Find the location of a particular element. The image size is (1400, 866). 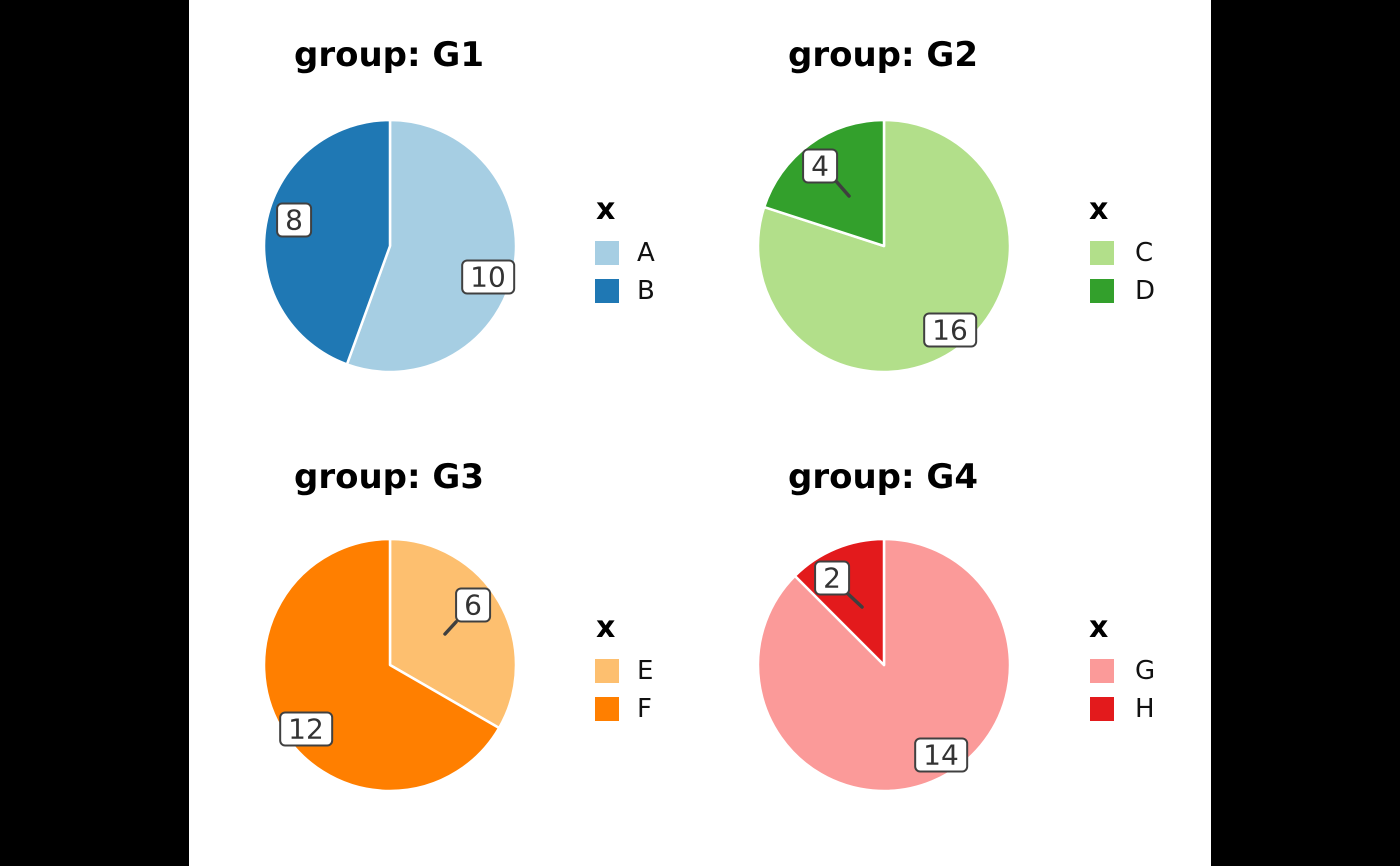

value-label-leader-H is located at coordinates (854, 599).